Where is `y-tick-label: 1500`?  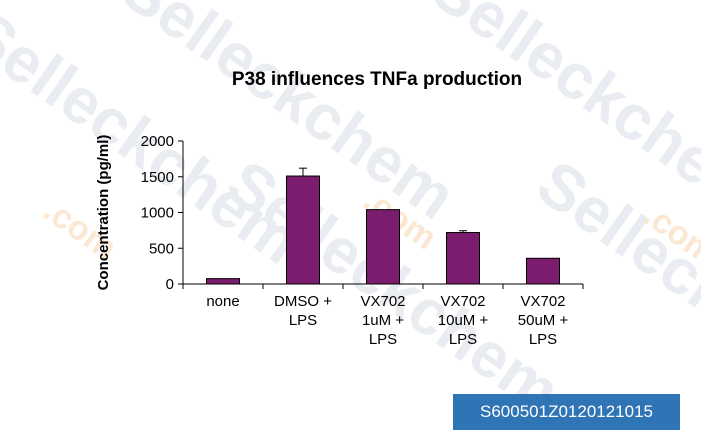
y-tick-label: 1500 is located at coordinates (157, 177).